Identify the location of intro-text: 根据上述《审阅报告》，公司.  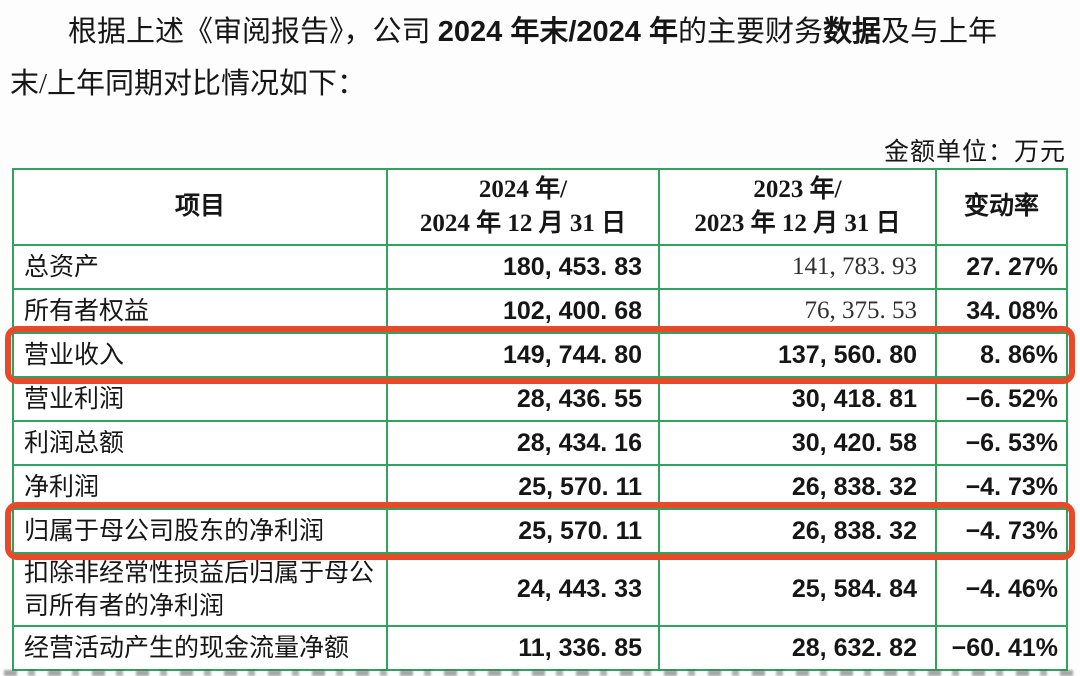
(253, 32).